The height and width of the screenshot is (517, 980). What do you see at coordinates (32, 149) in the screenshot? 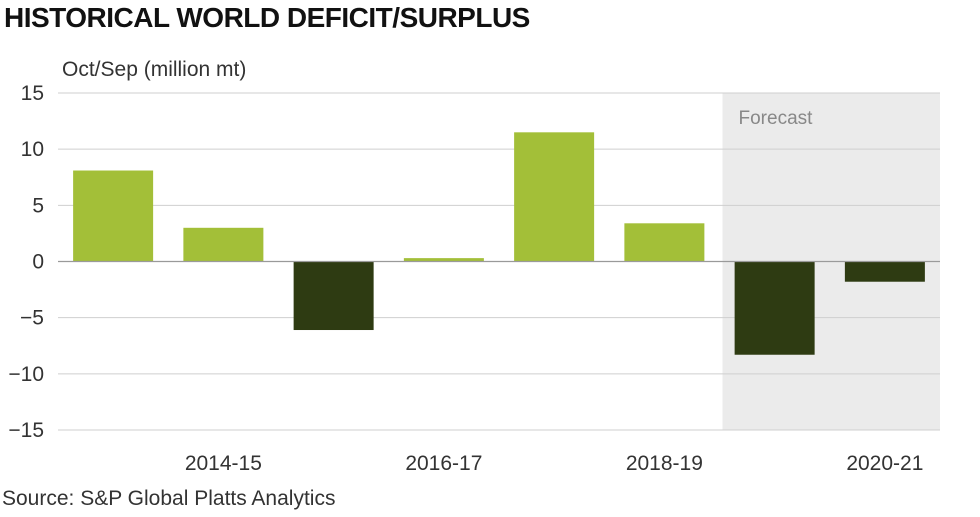
I see `y-tick-label: 10` at bounding box center [32, 149].